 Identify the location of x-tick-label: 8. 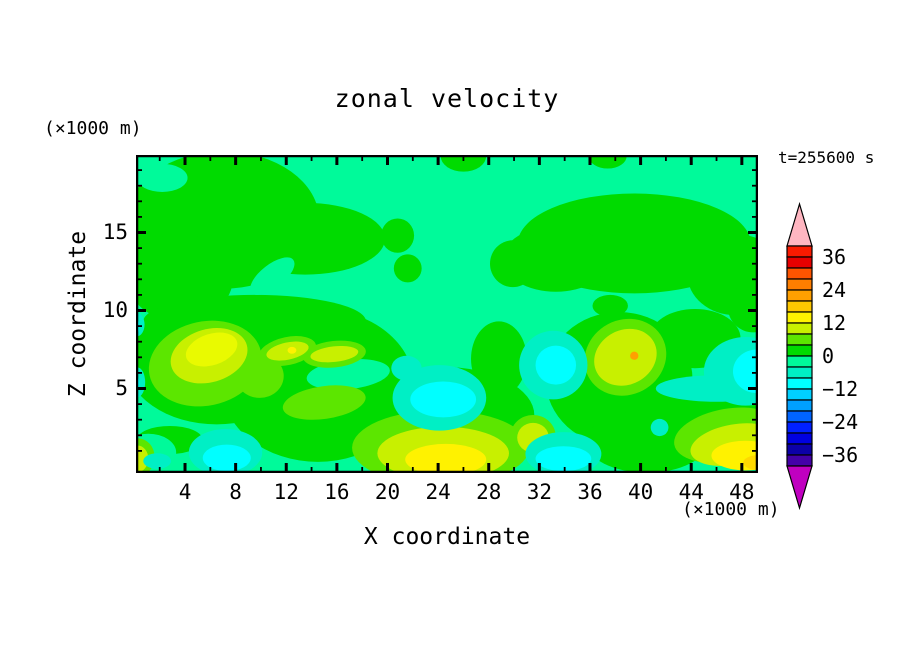
(235, 492).